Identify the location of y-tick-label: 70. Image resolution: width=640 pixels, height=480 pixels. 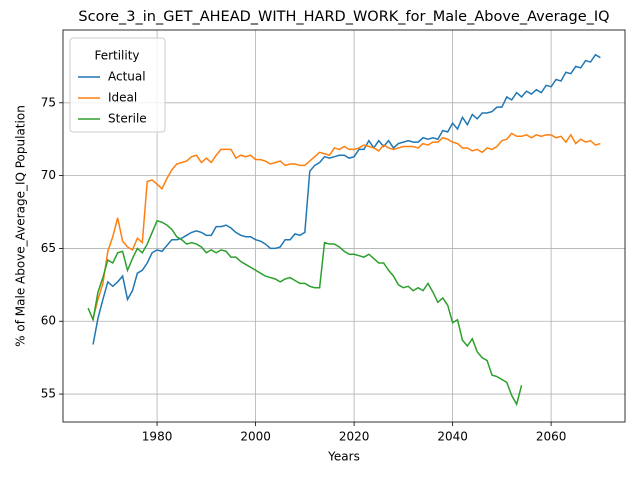
(48, 175).